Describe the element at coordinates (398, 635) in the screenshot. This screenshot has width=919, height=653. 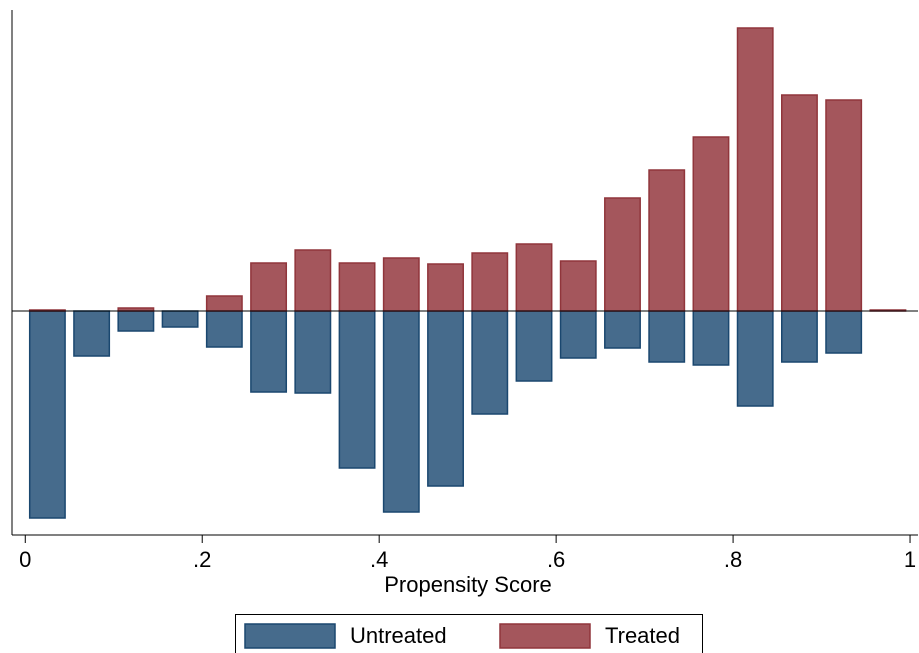
I see `legend-label: Untreated` at that location.